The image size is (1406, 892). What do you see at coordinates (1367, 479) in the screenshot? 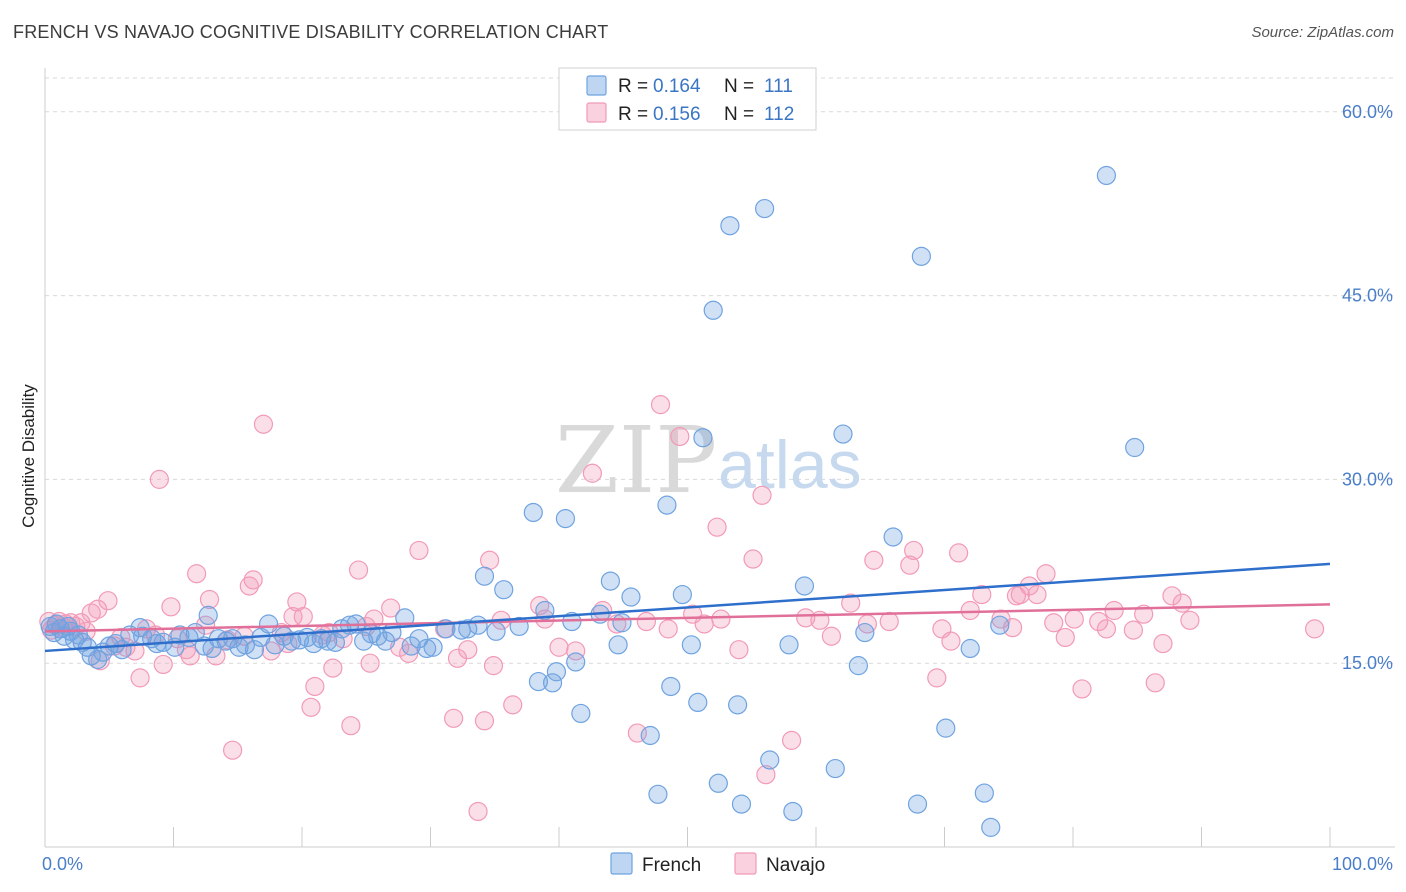
I see `y-tick-label: 30.0%` at bounding box center [1367, 479].